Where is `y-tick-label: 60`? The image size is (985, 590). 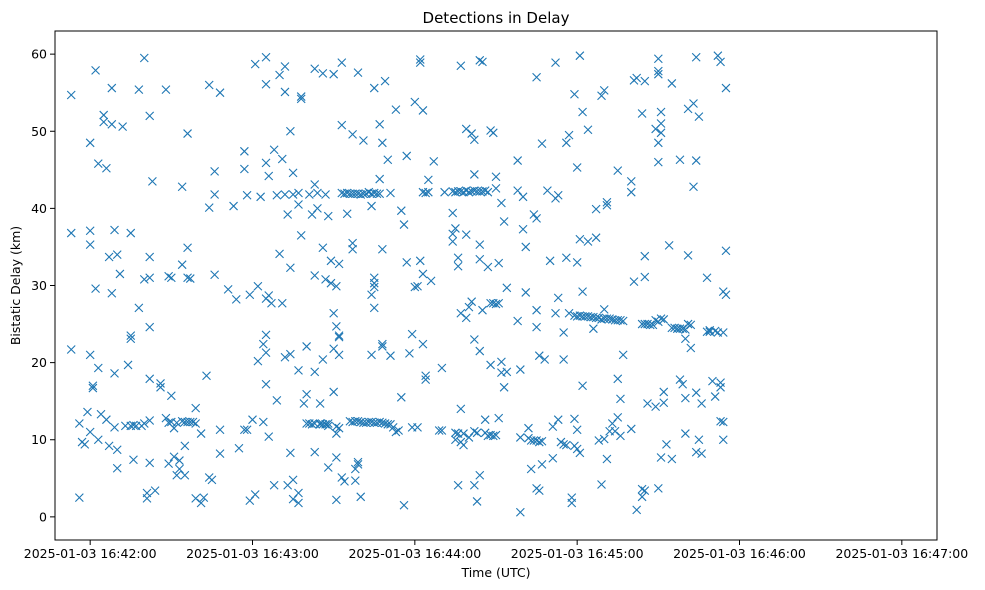
y-tick-label: 60 is located at coordinates (39, 54).